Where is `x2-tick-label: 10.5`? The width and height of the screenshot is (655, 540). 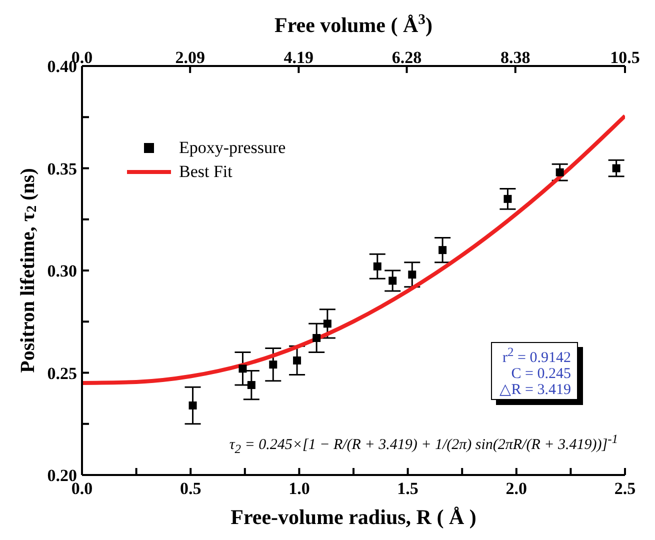
x2-tick-label: 10.5 is located at coordinates (625, 57).